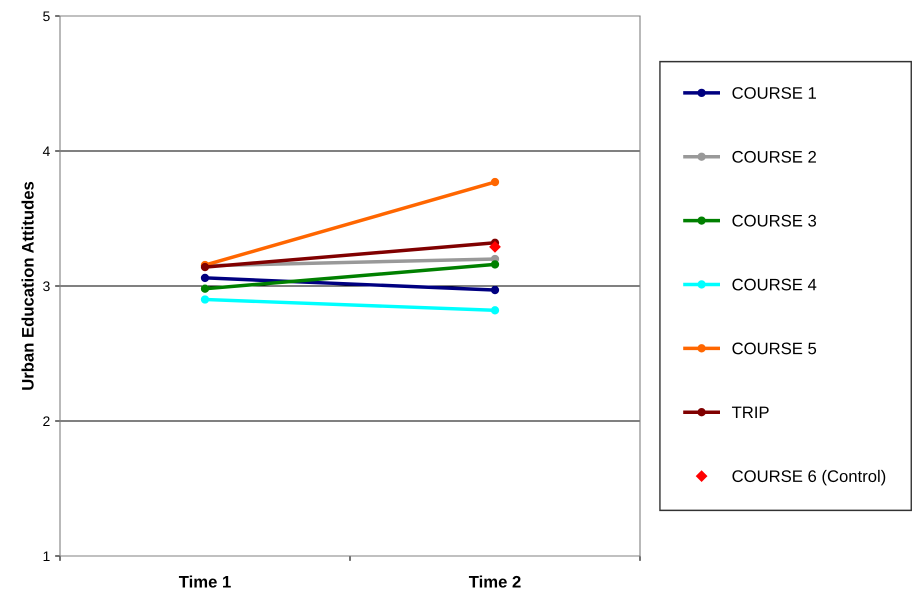  What do you see at coordinates (774, 348) in the screenshot?
I see `legend-label: COURSE 5` at bounding box center [774, 348].